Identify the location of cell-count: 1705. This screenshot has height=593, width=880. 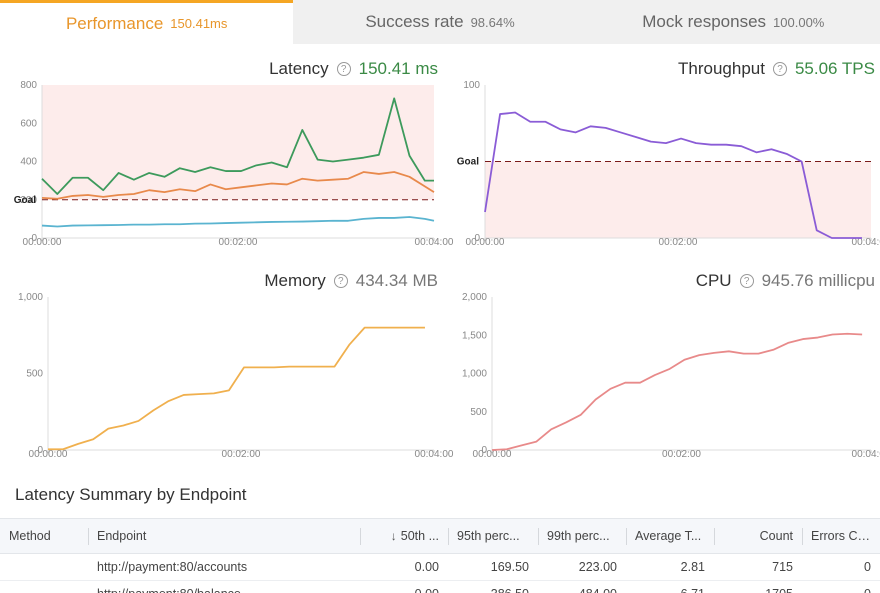
(758, 586).